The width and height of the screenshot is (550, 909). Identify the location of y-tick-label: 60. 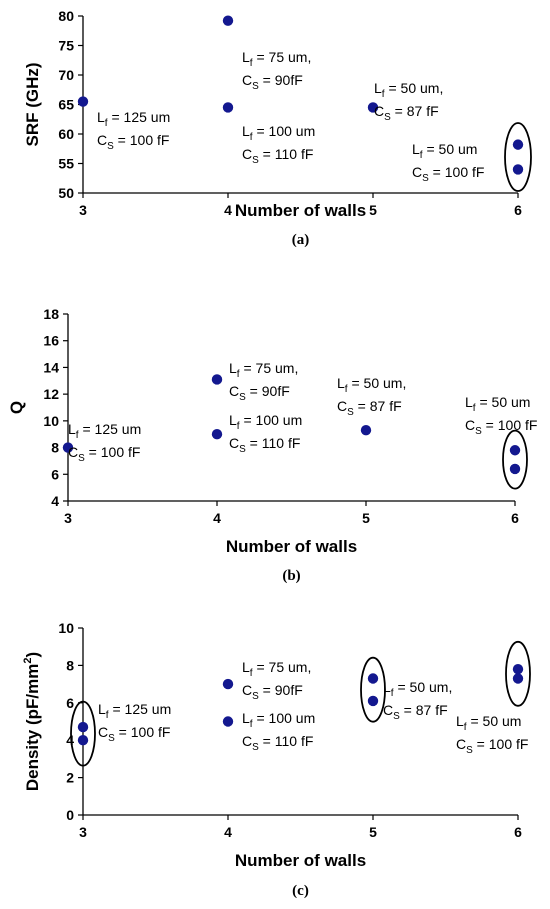
(66, 134).